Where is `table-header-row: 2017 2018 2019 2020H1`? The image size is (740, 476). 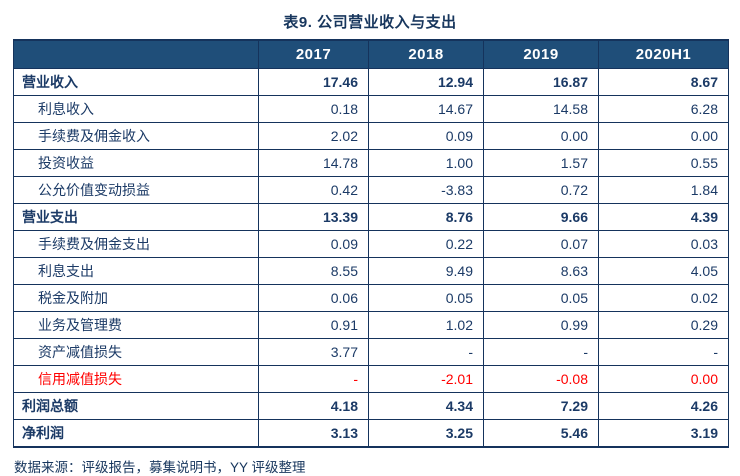 table-header-row: 2017 2018 2019 2020H1 is located at coordinates (371, 54).